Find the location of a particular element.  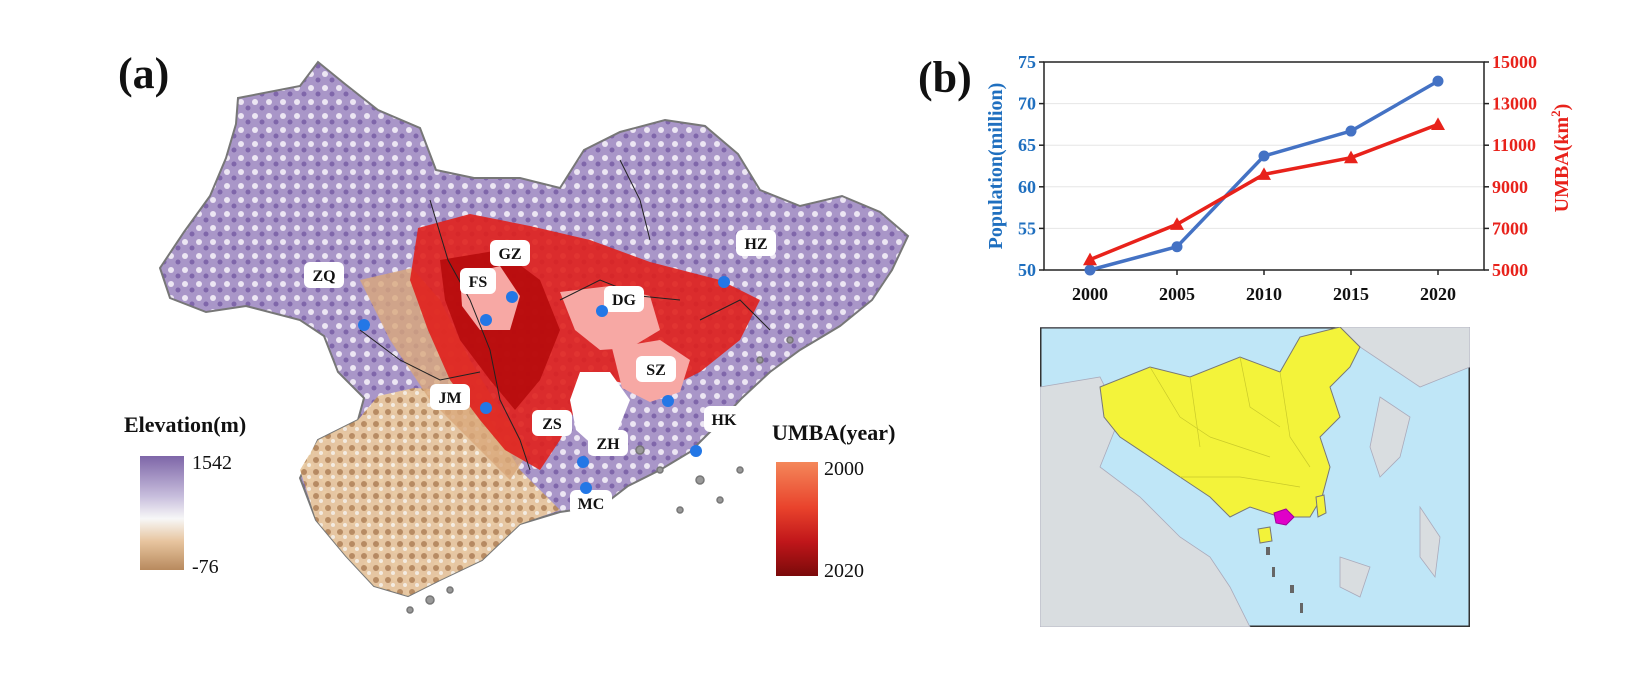

x-tick-label: 2005 is located at coordinates (1177, 294).